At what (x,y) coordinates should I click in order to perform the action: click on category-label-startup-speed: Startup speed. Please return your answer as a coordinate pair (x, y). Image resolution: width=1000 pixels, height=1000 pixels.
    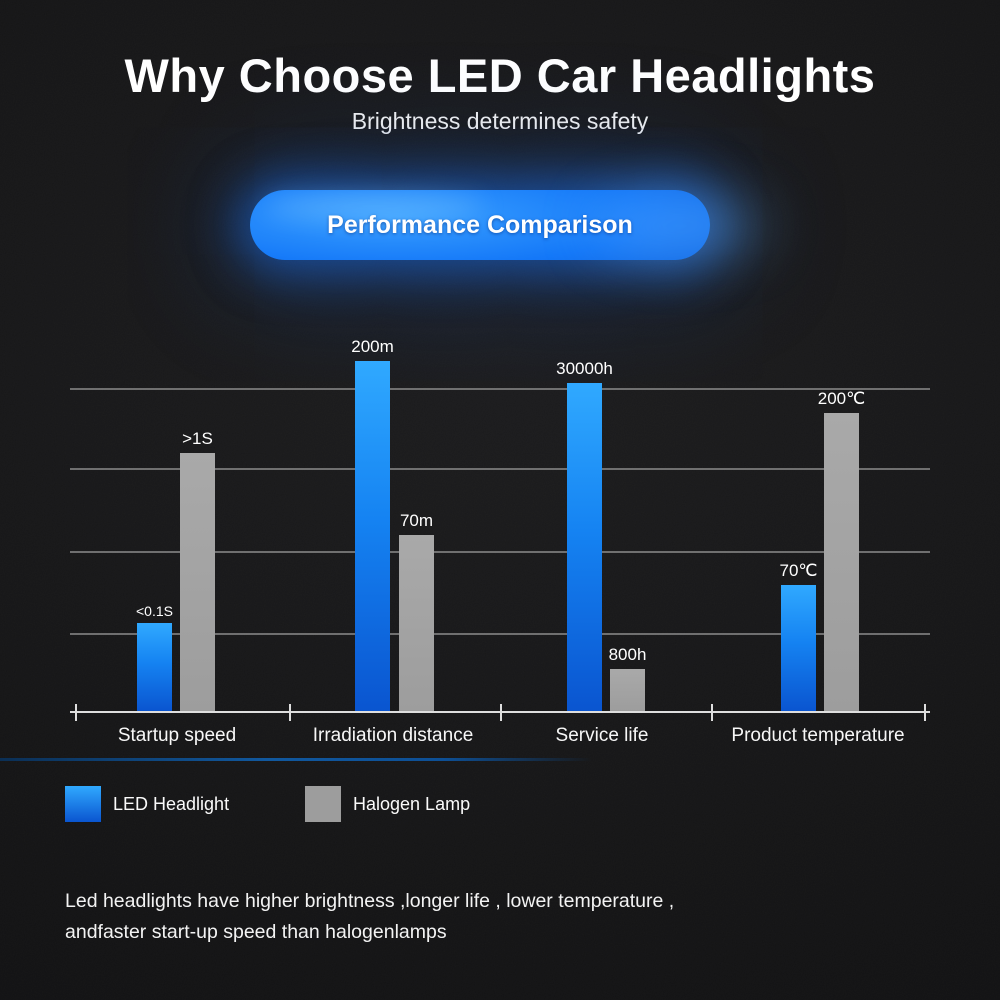
    Looking at the image, I should click on (177, 735).